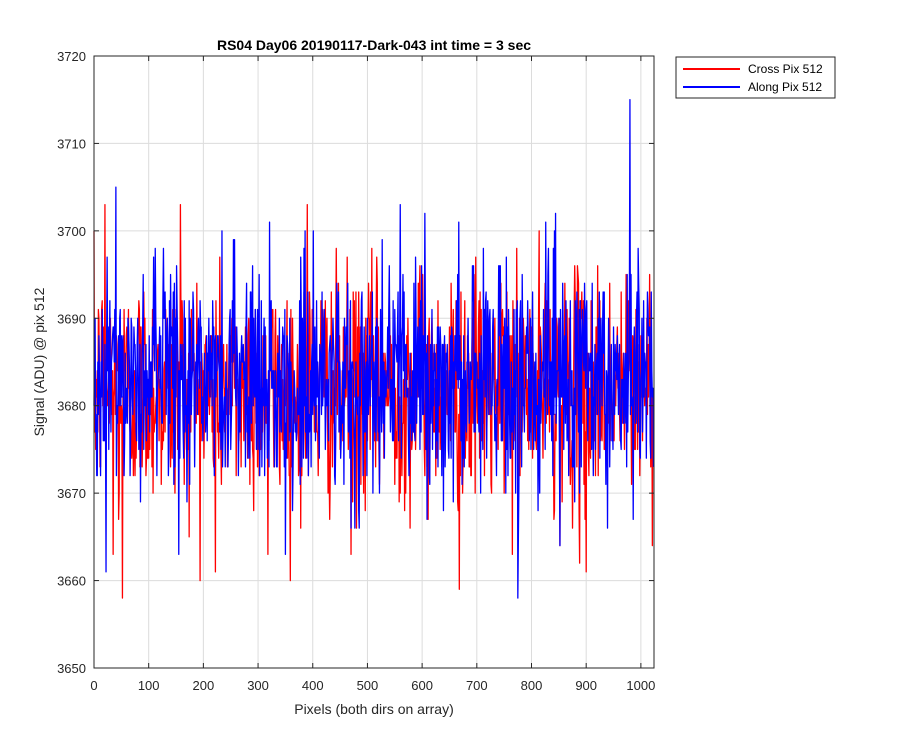 This screenshot has height=750, width=900. Describe the element at coordinates (532, 685) in the screenshot. I see `x-tick-label: 800` at that location.